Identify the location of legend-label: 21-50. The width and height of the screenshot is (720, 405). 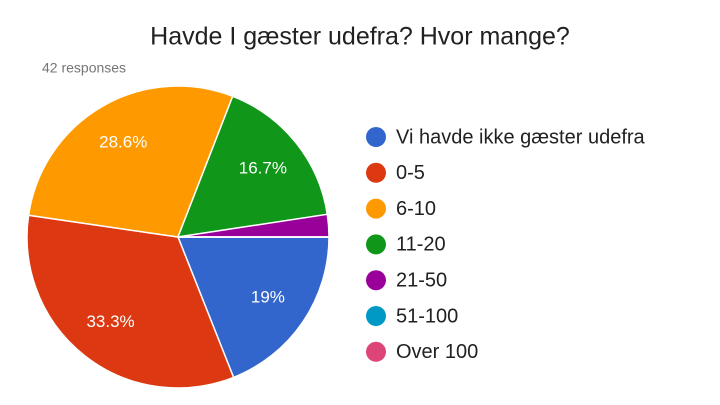
(421, 280).